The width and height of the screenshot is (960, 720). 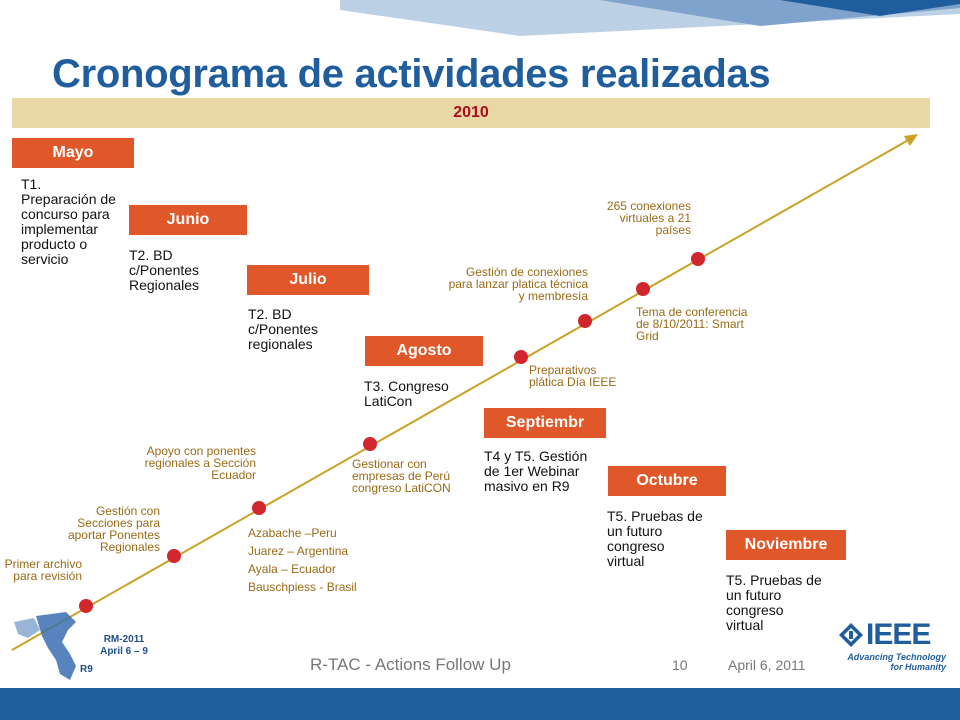 What do you see at coordinates (545, 423) in the screenshot?
I see `month-septiembre: Septiembr` at bounding box center [545, 423].